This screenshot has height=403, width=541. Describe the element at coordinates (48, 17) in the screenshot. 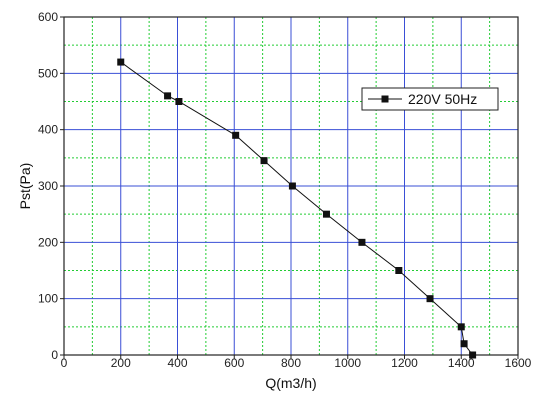

I see `y-tick-label: 600` at that location.